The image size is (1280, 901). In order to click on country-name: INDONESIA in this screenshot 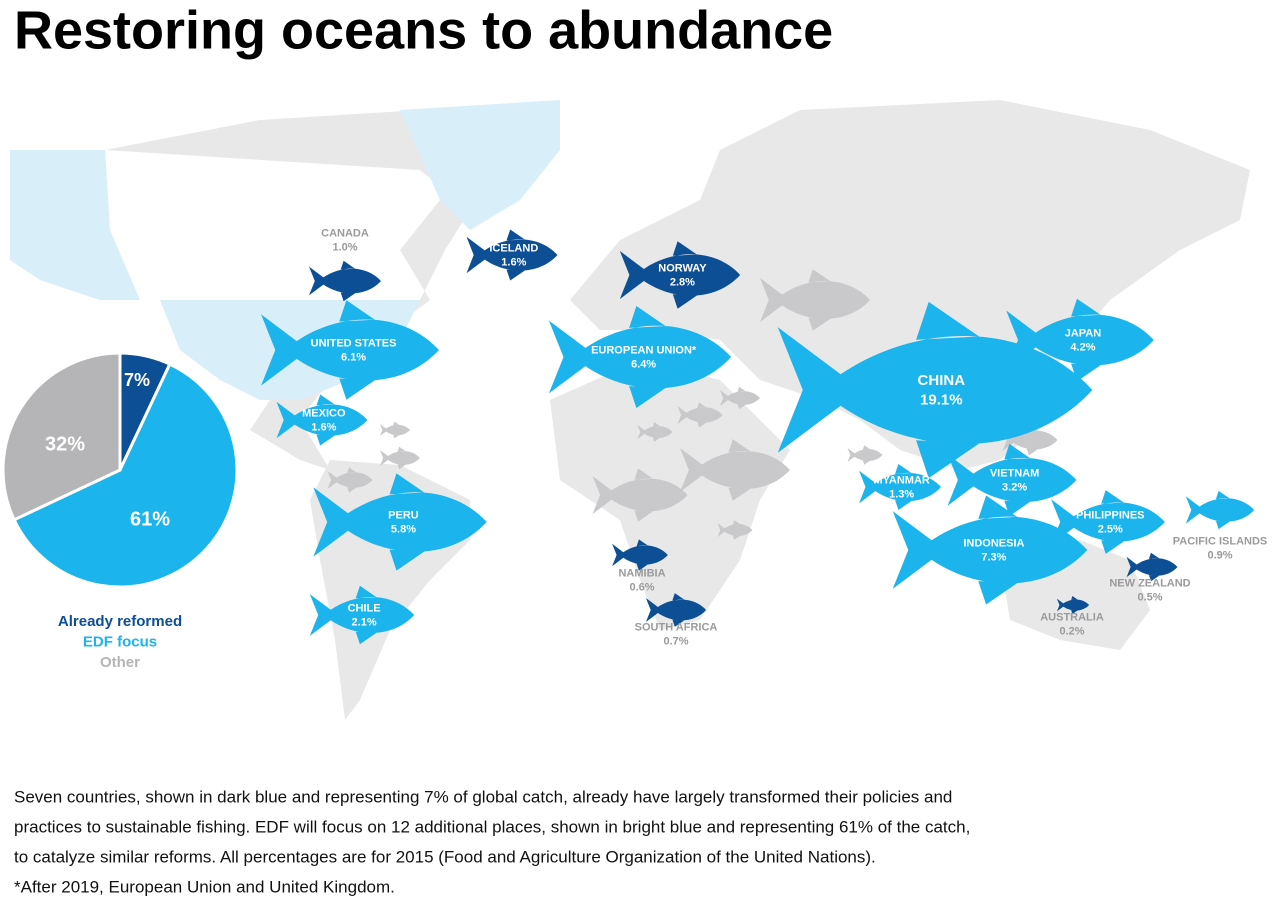, I will do `click(993, 543)`.